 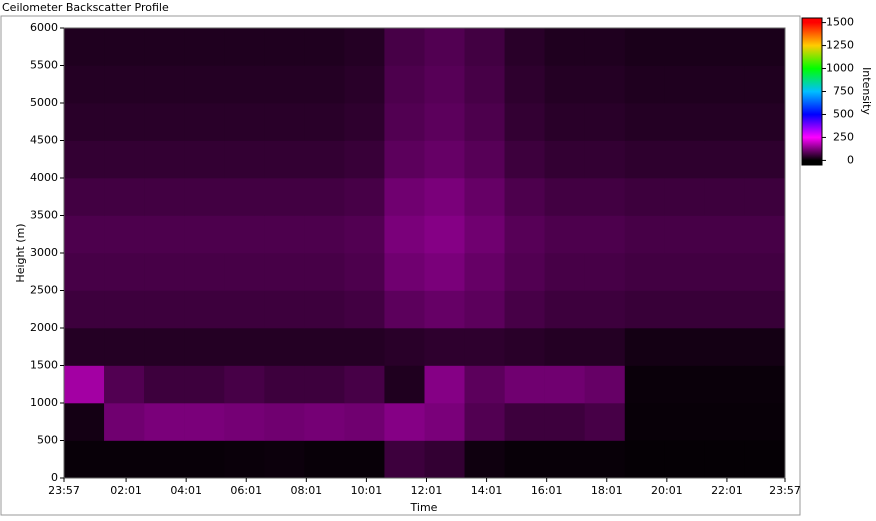 I want to click on y-tick-label: 5000, so click(x=44, y=102).